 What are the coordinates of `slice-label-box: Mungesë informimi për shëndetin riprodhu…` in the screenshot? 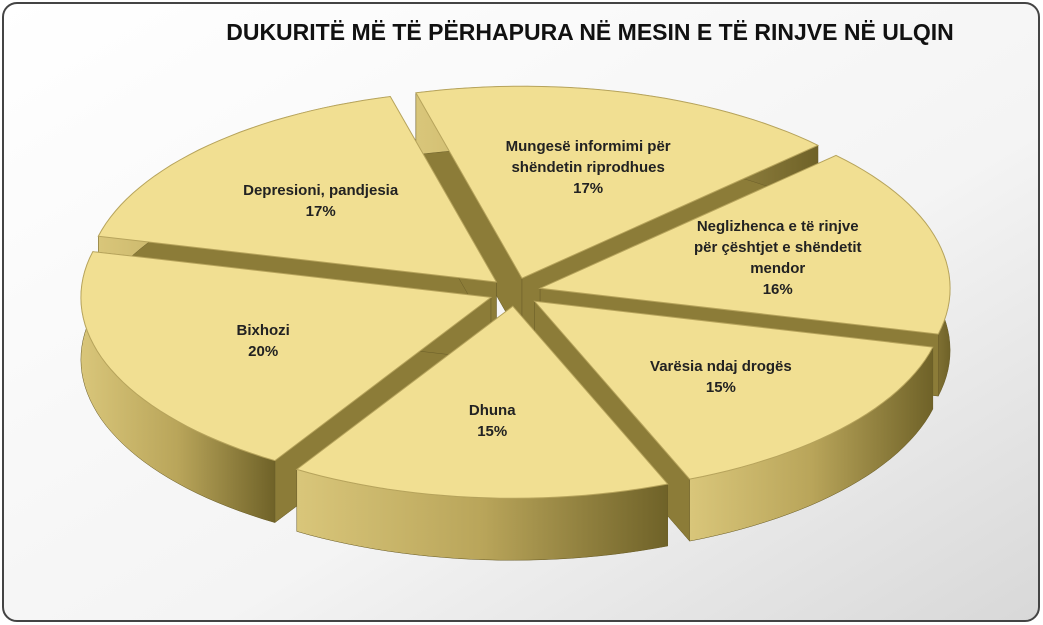 It's located at (588, 167).